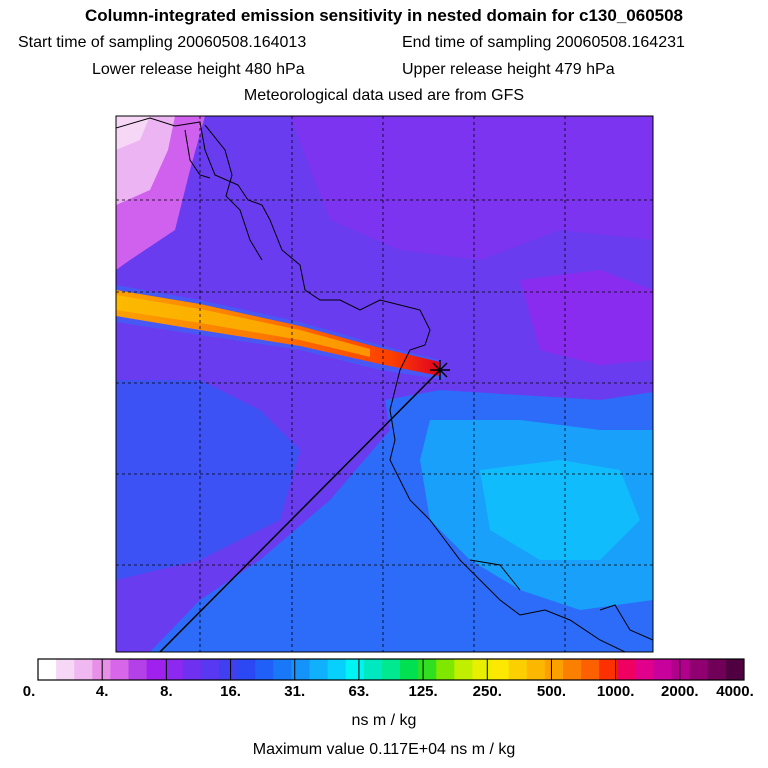  I want to click on colorbar-tick-label: 1000., so click(615, 691).